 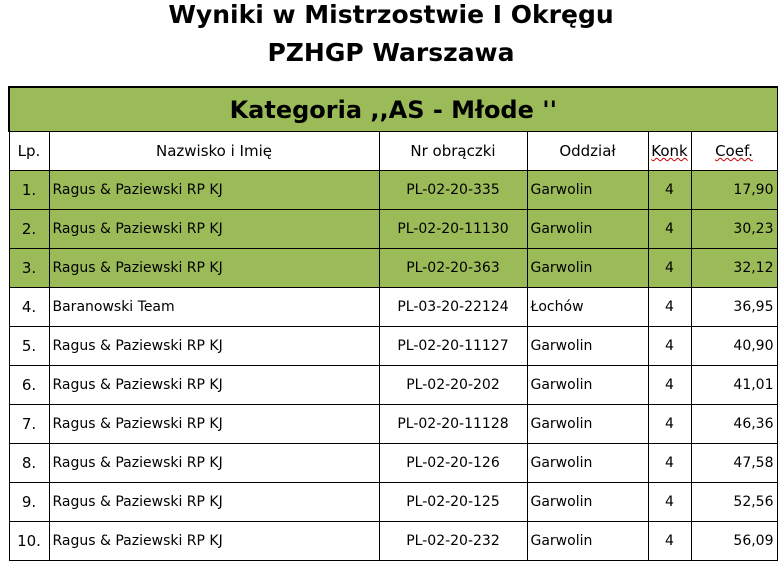 I want to click on cell-lp: 8., so click(x=29, y=463).